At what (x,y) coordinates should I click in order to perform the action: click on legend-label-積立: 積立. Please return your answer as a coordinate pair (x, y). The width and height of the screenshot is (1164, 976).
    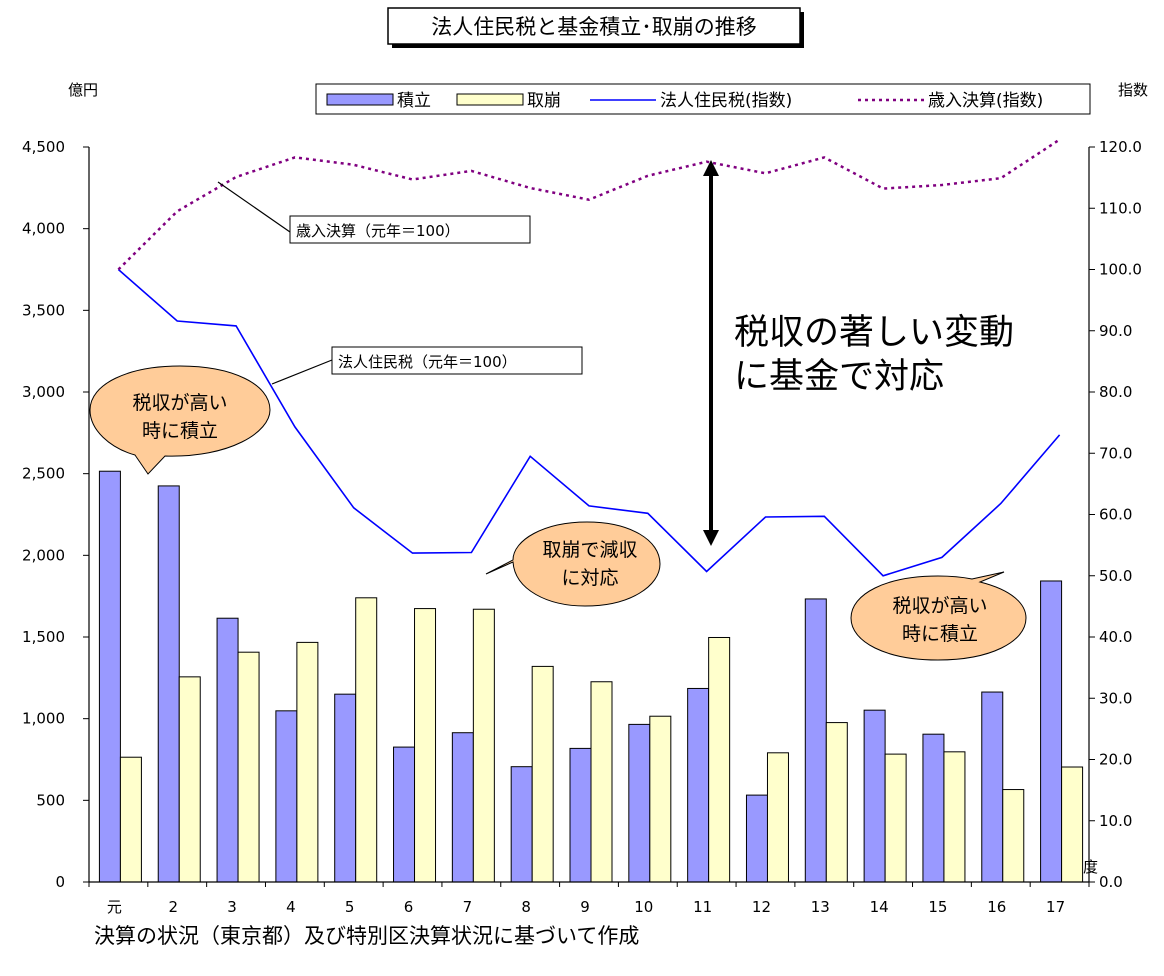
    Looking at the image, I should click on (414, 101).